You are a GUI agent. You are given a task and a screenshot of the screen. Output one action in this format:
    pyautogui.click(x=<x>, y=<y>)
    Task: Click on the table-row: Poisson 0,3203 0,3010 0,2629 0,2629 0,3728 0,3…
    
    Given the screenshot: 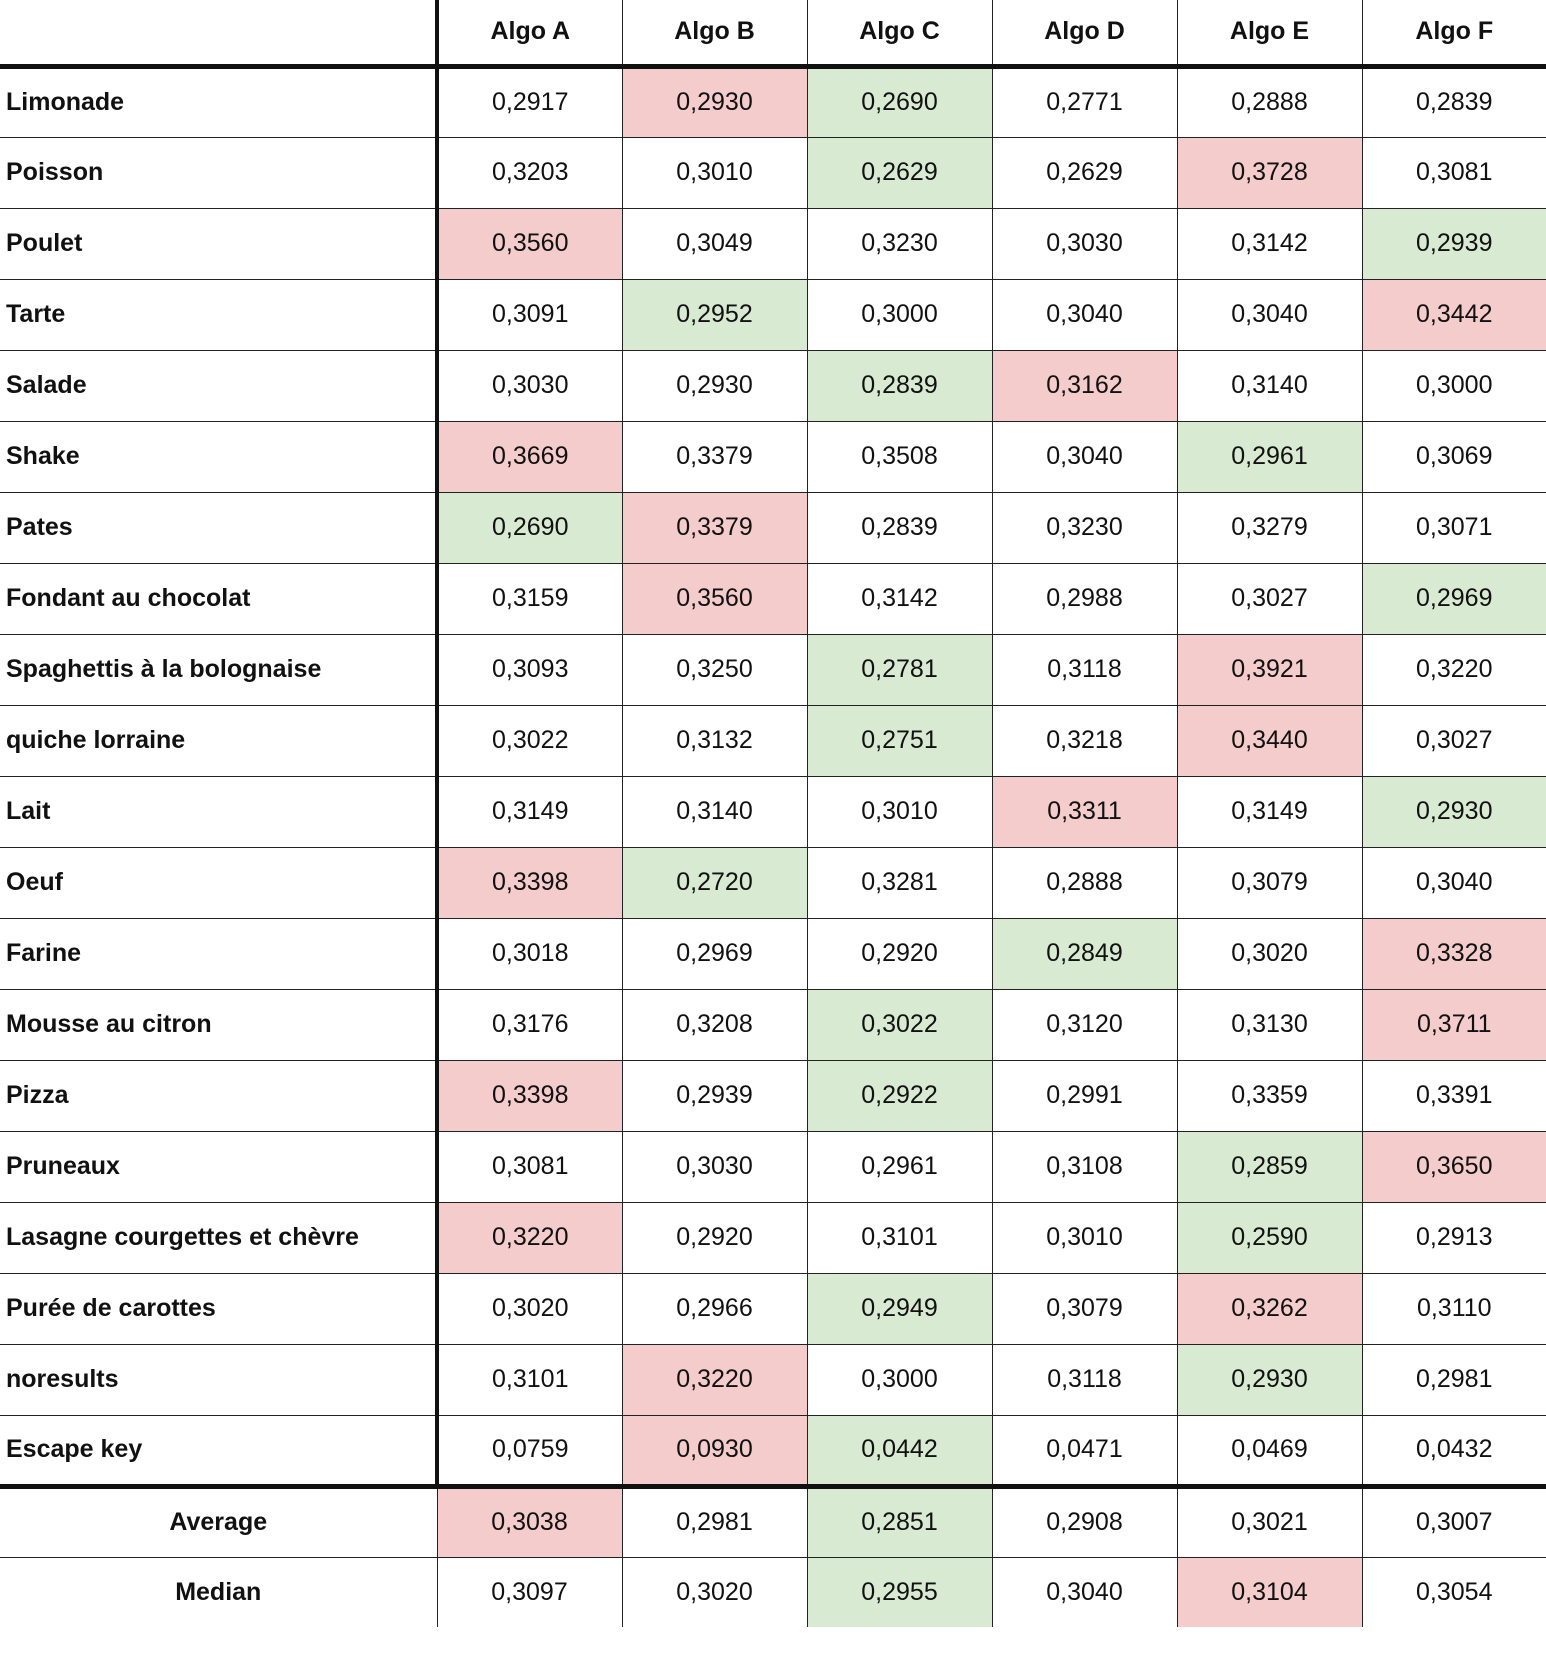 What is the action you would take?
    pyautogui.click(x=773, y=172)
    